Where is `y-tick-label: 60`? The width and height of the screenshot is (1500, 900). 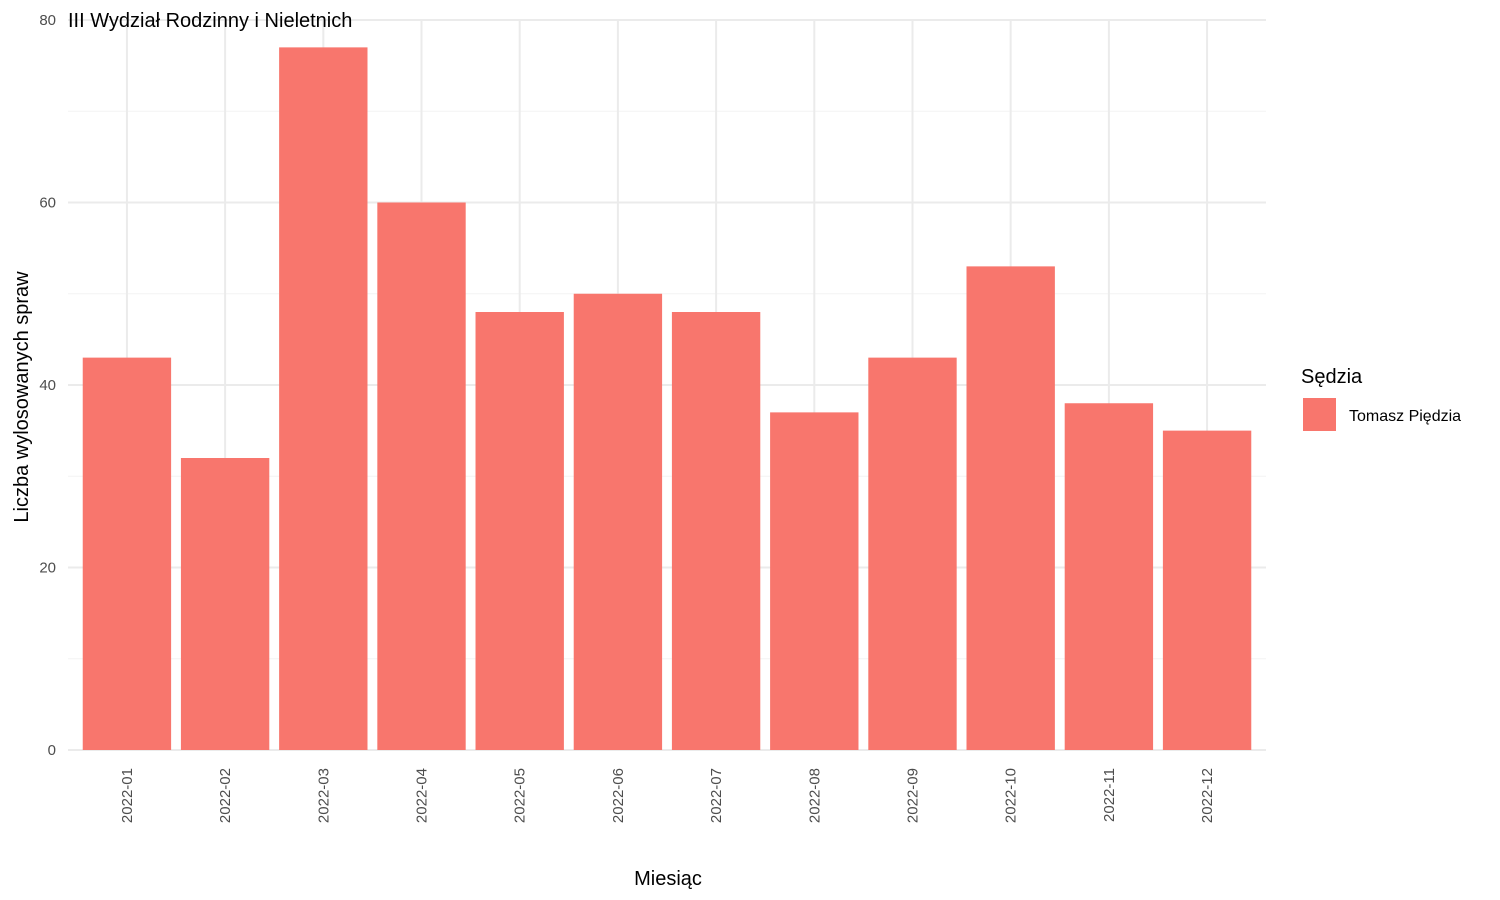 y-tick-label: 60 is located at coordinates (47, 203).